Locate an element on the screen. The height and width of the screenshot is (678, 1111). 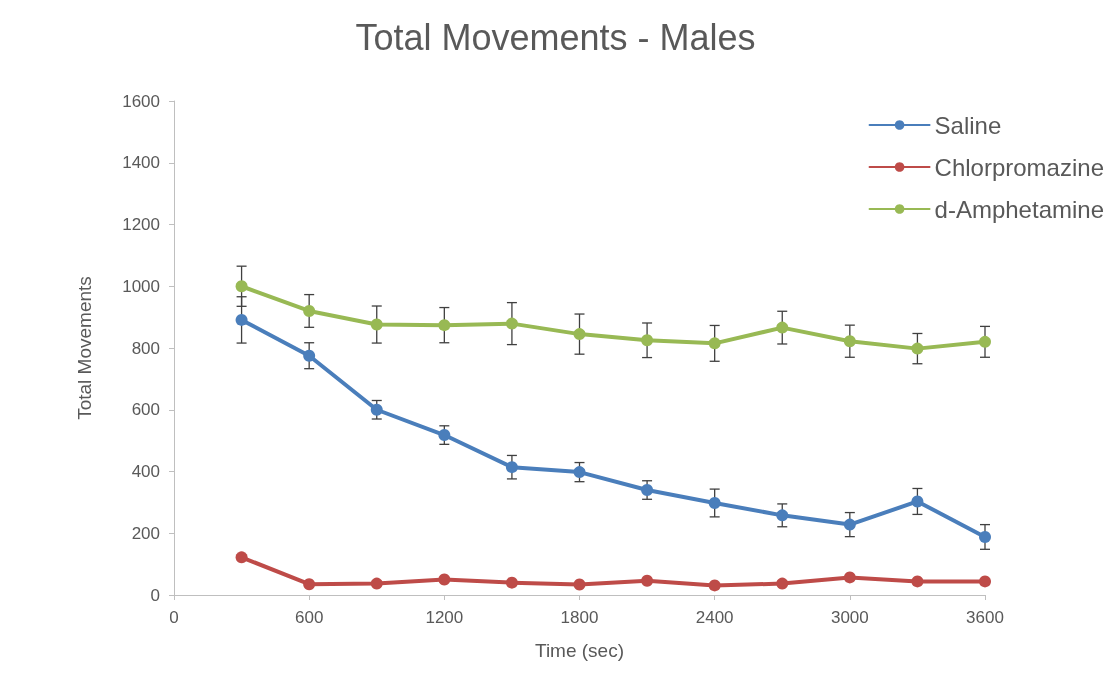
y-tick-label: 1200 is located at coordinates (141, 224).